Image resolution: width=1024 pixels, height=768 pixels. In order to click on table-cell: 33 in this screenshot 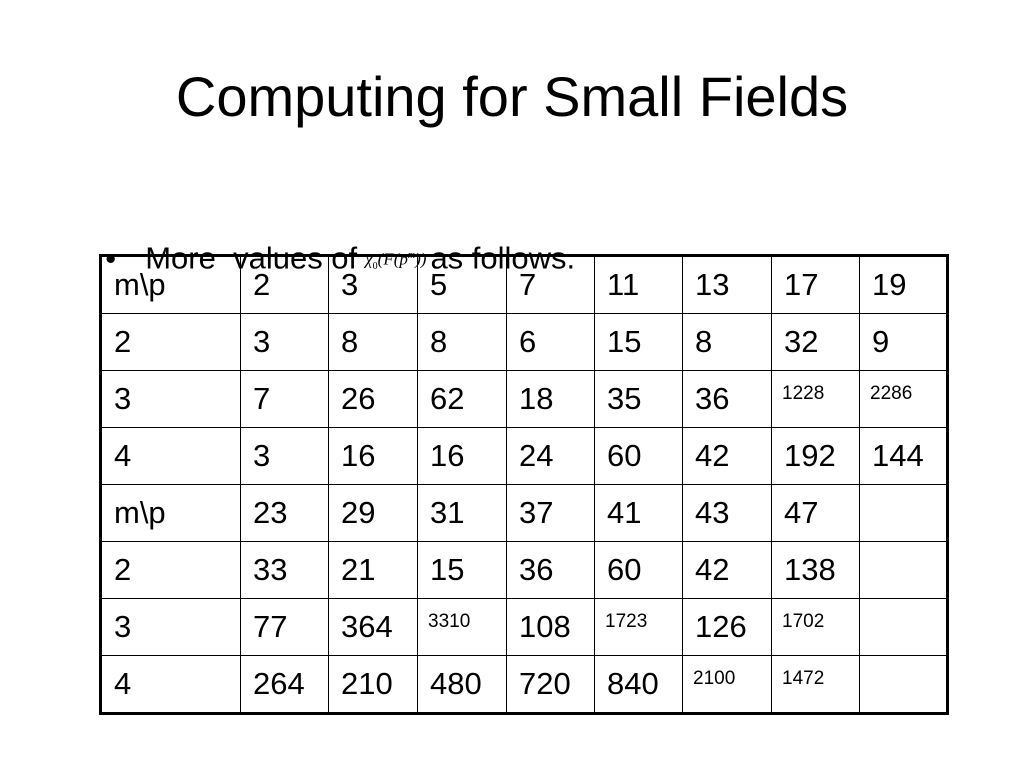, I will do `click(284, 570)`.